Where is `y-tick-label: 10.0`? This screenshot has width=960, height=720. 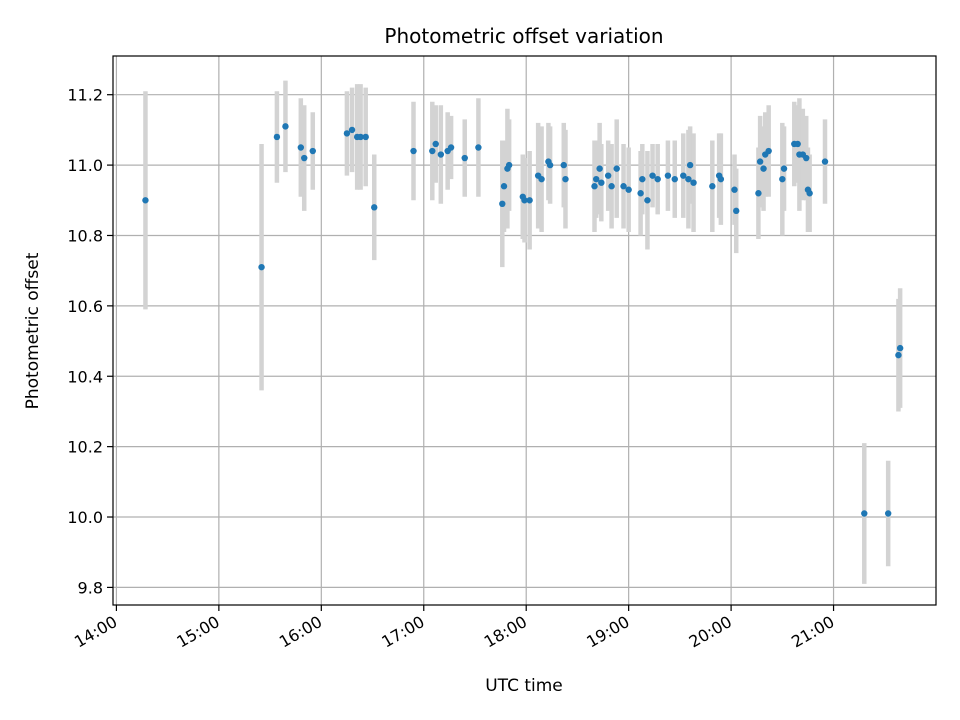
y-tick-label: 10.0 is located at coordinates (85, 517).